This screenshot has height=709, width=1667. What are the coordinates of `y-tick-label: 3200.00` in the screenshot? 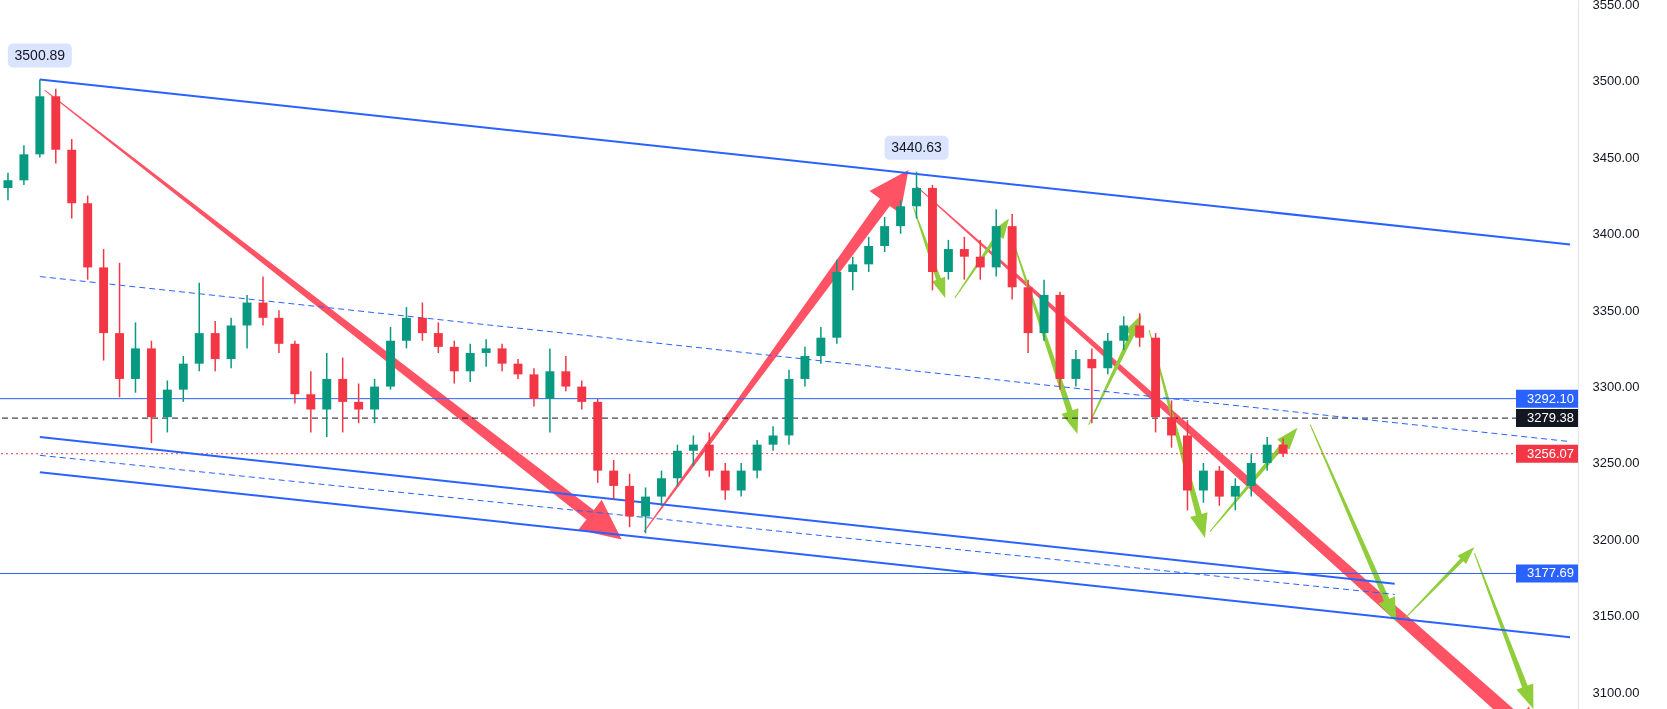 It's located at (1616, 539).